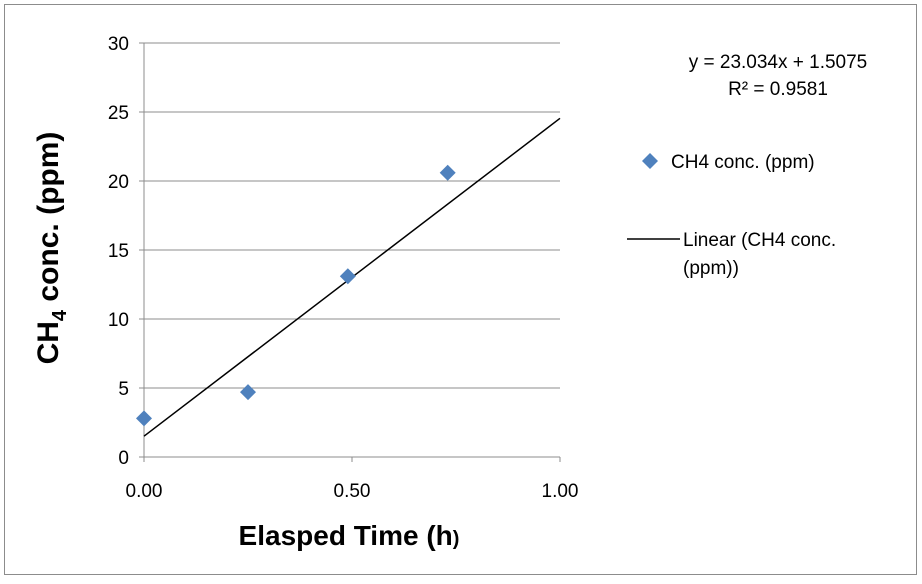 The width and height of the screenshot is (922, 584). What do you see at coordinates (352, 491) in the screenshot?
I see `x-tick-label-1: 0.50` at bounding box center [352, 491].